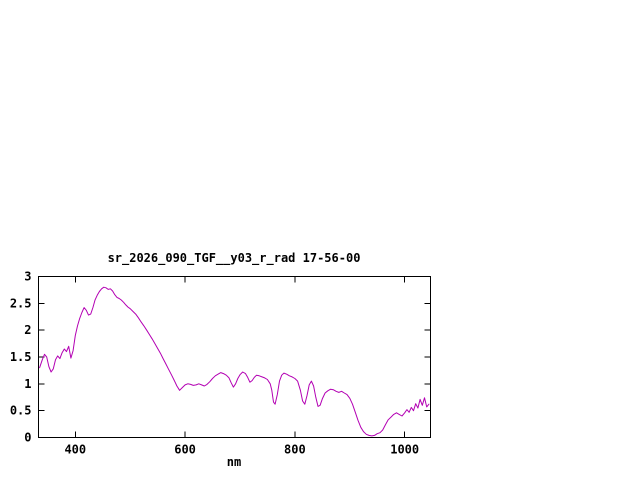  I want to click on x-tick-label: 400, so click(75, 450).